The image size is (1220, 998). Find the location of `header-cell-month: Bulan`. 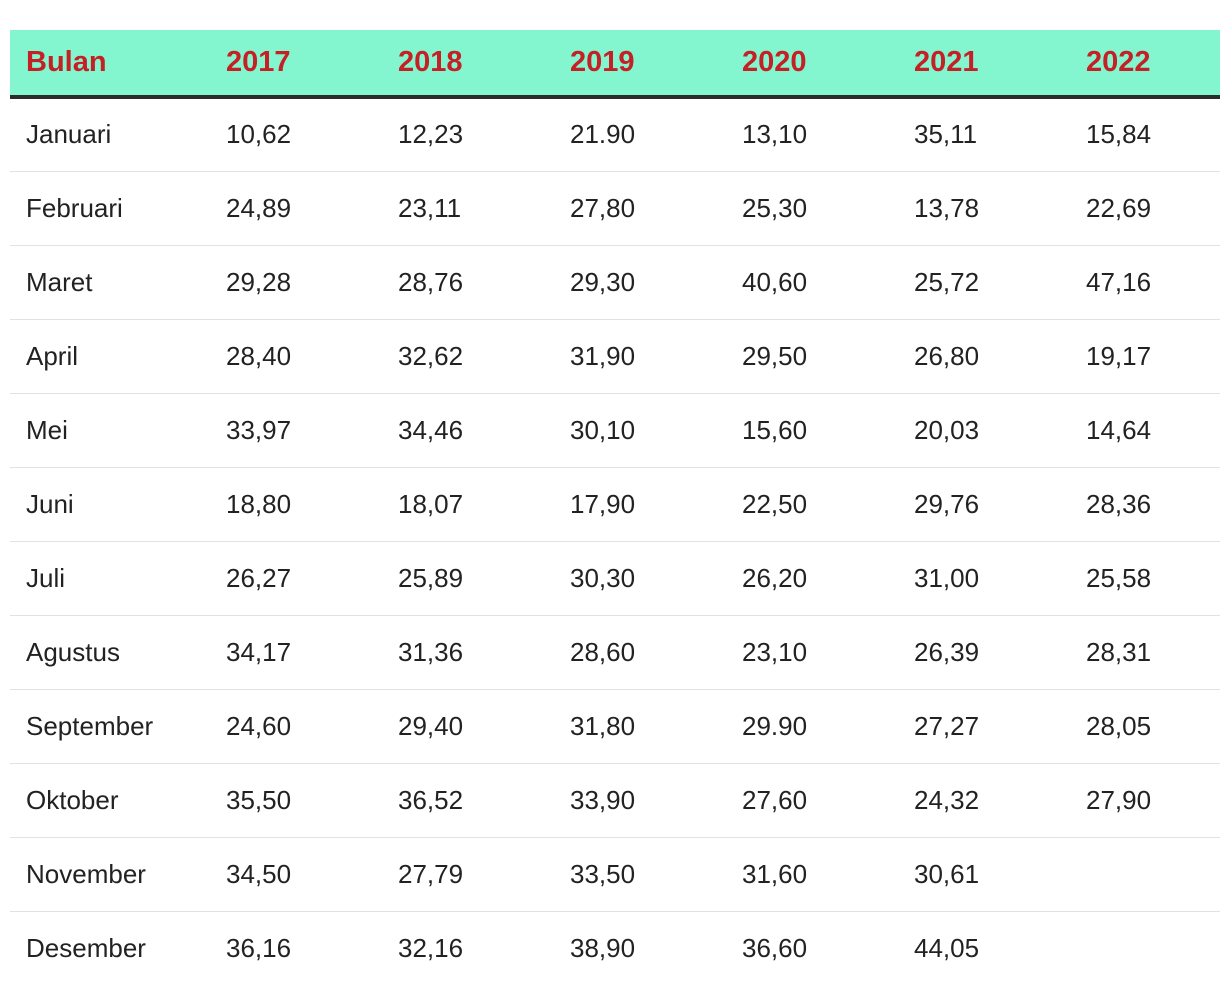

header-cell-month: Bulan is located at coordinates (110, 64).